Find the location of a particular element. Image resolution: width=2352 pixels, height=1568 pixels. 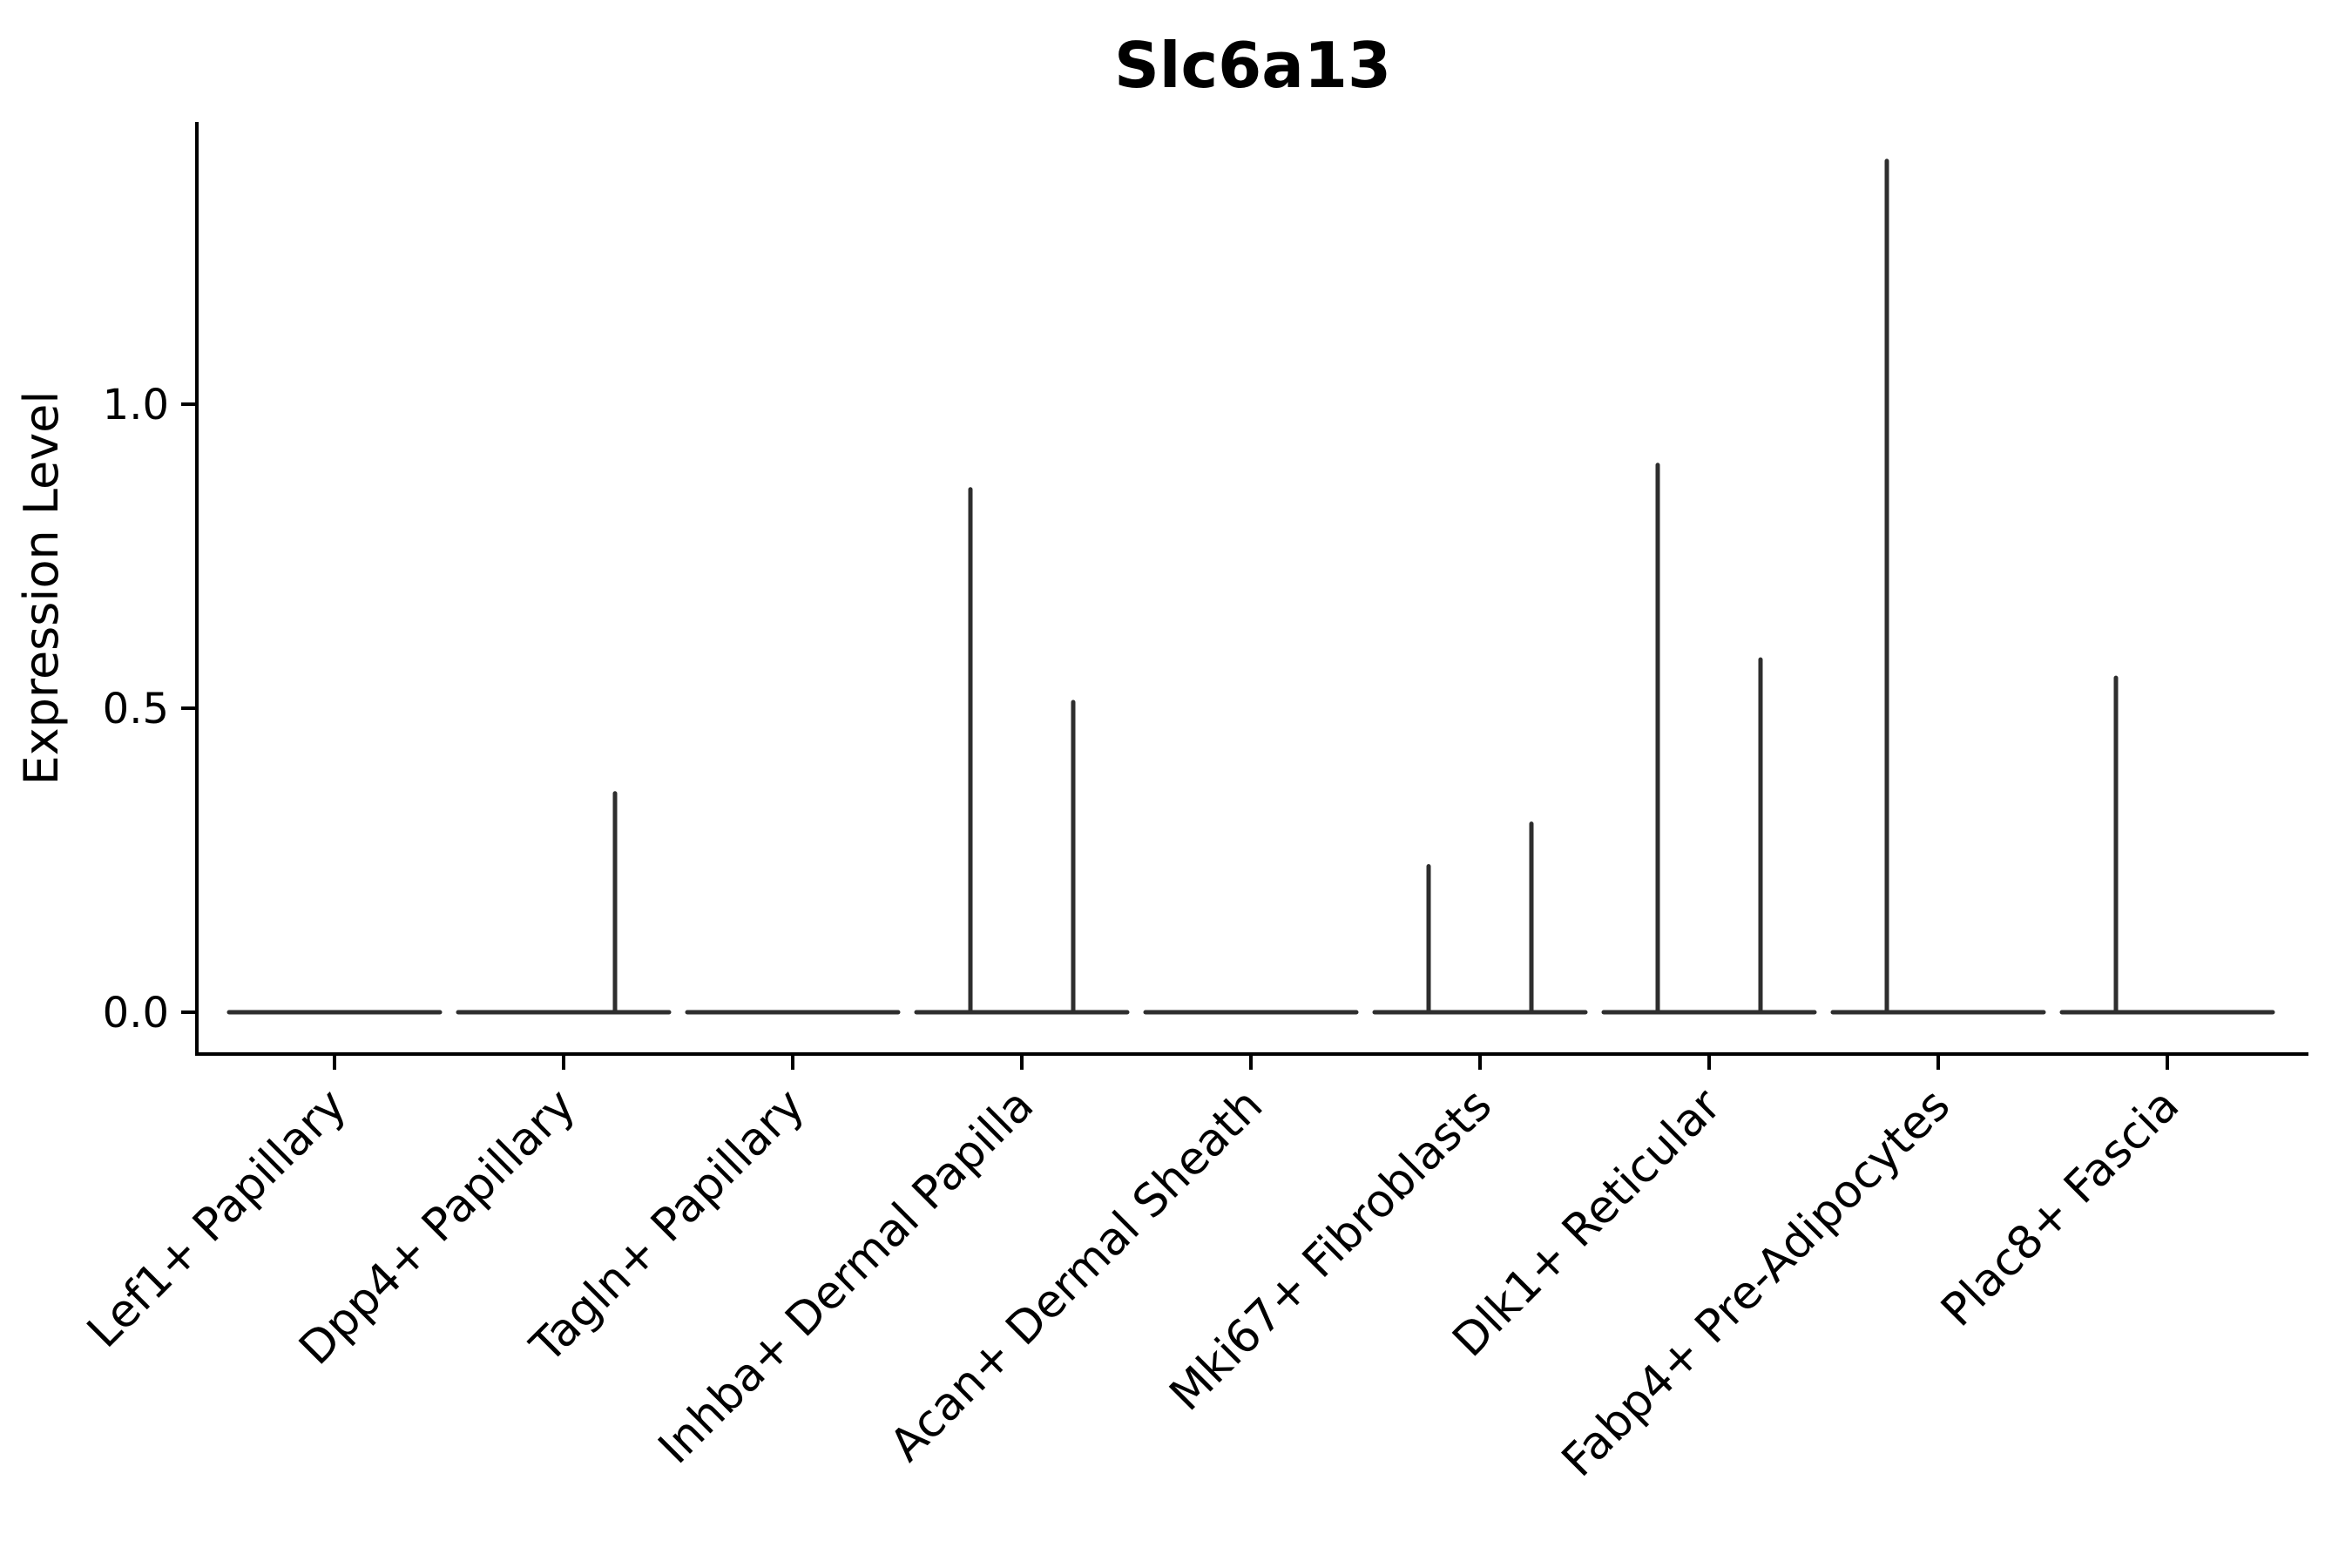

x-tick-label: Acan+ Dermal Sheath is located at coordinates (1077, 1275).